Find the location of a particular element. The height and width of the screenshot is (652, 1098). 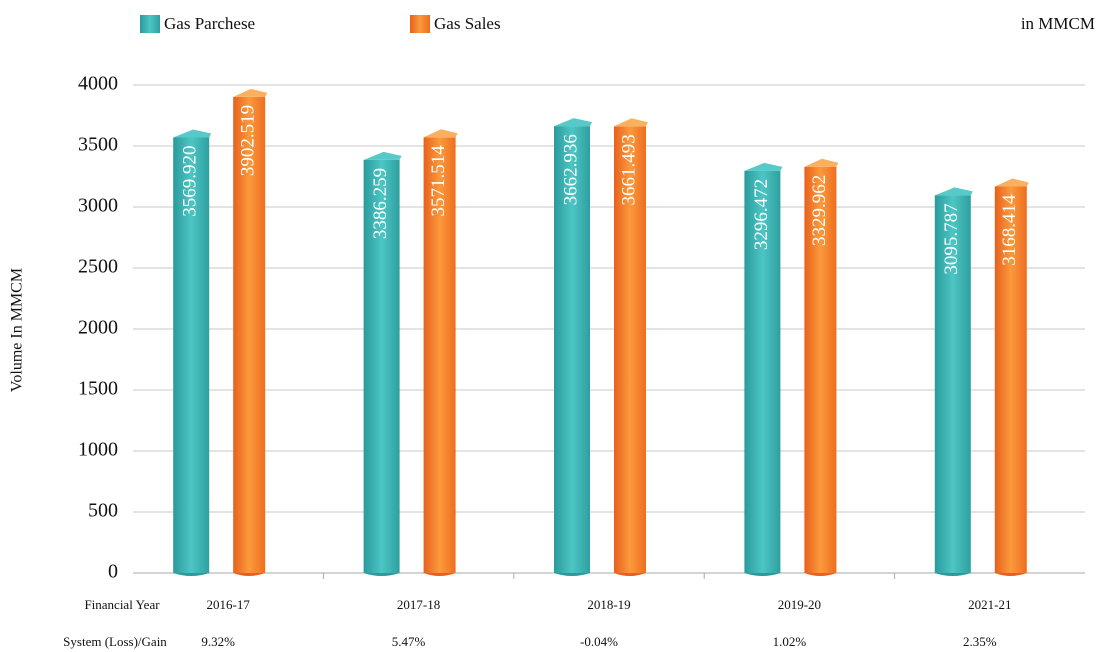

bar-group: 3386.259 is located at coordinates (382, 363).